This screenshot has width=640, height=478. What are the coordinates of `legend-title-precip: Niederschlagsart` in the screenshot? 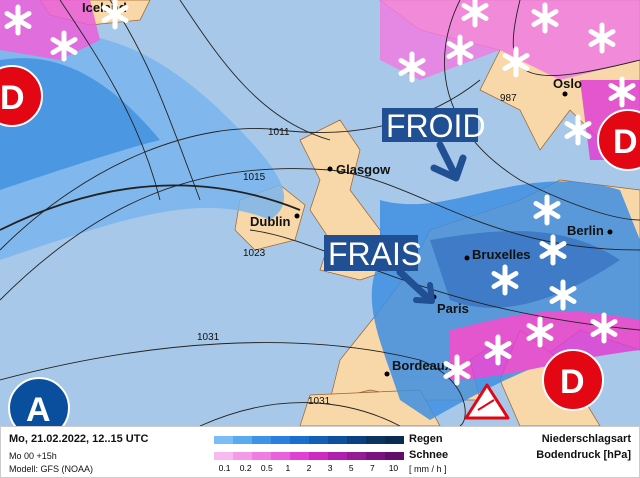 It's located at (586, 439).